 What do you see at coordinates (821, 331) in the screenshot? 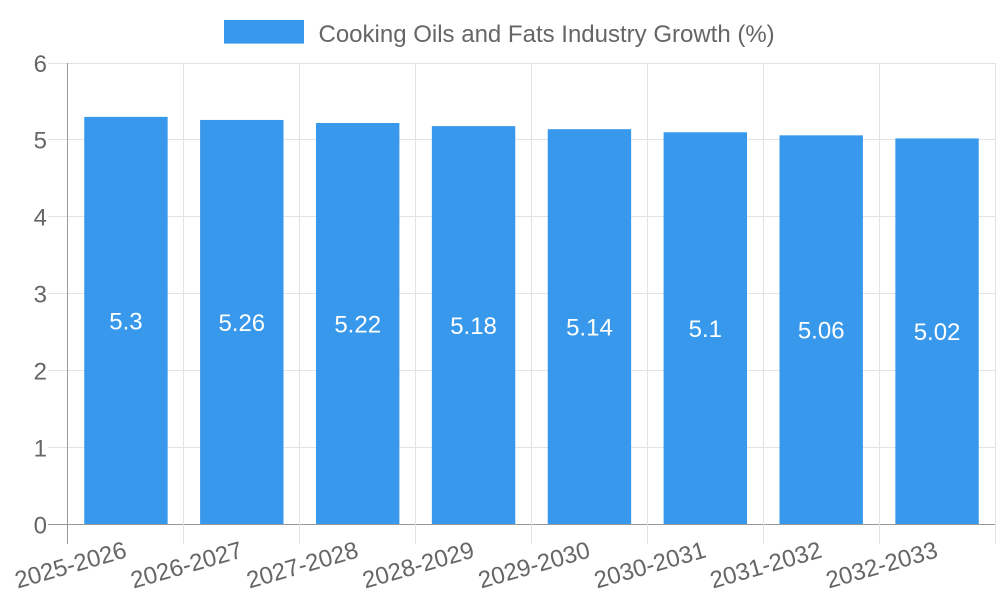
I see `svg-text: 5.06` at bounding box center [821, 331].